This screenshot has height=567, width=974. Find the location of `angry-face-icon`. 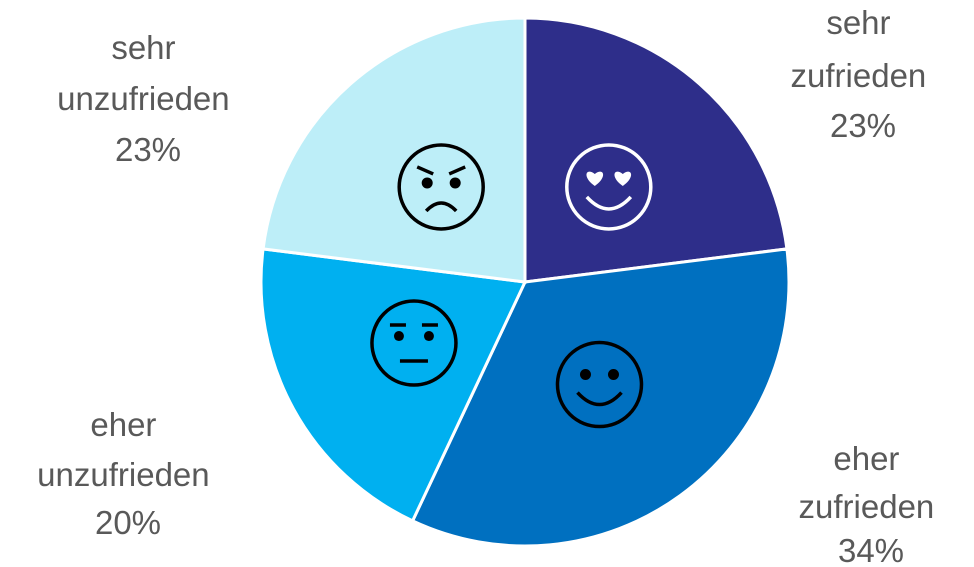

angry-face-icon is located at coordinates (441, 187).